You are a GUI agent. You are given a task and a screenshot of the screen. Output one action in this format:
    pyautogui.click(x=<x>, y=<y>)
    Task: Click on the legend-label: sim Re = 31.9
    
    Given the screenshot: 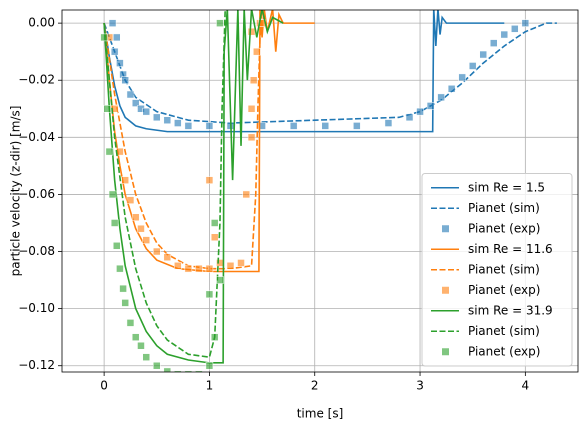 What is the action you would take?
    pyautogui.click(x=510, y=310)
    